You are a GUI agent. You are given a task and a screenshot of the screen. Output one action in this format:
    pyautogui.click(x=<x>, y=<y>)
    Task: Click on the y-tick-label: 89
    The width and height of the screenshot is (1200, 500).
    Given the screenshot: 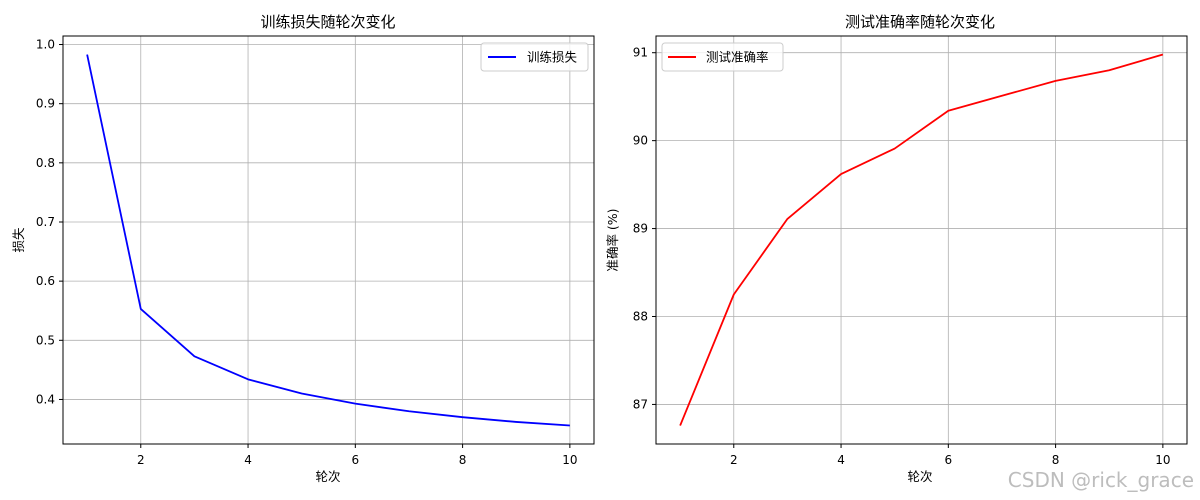 What is the action you would take?
    pyautogui.click(x=640, y=229)
    